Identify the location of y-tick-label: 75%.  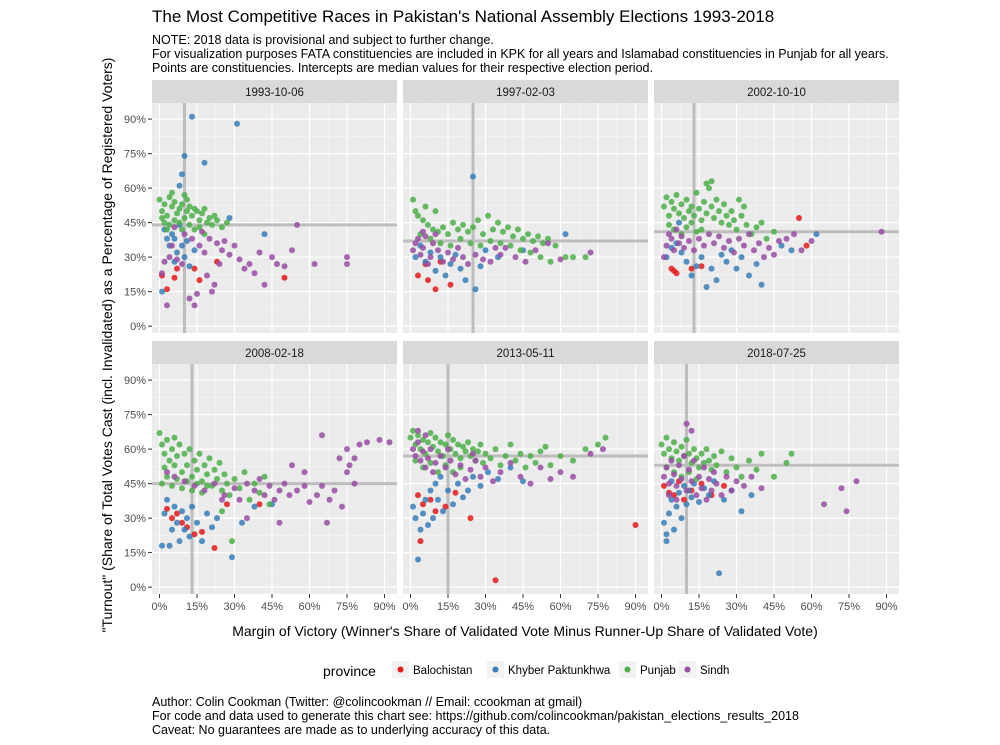
(135, 155).